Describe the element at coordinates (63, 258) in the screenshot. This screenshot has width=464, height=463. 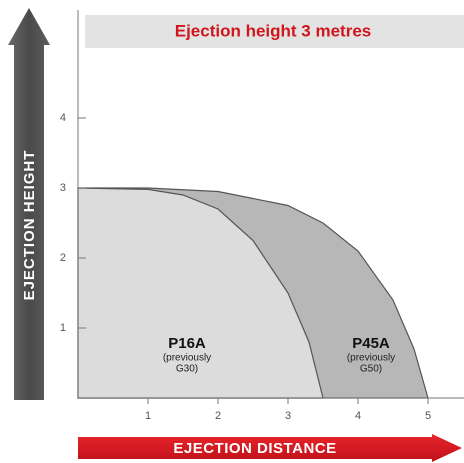
I see `y-tick-label: 2` at that location.